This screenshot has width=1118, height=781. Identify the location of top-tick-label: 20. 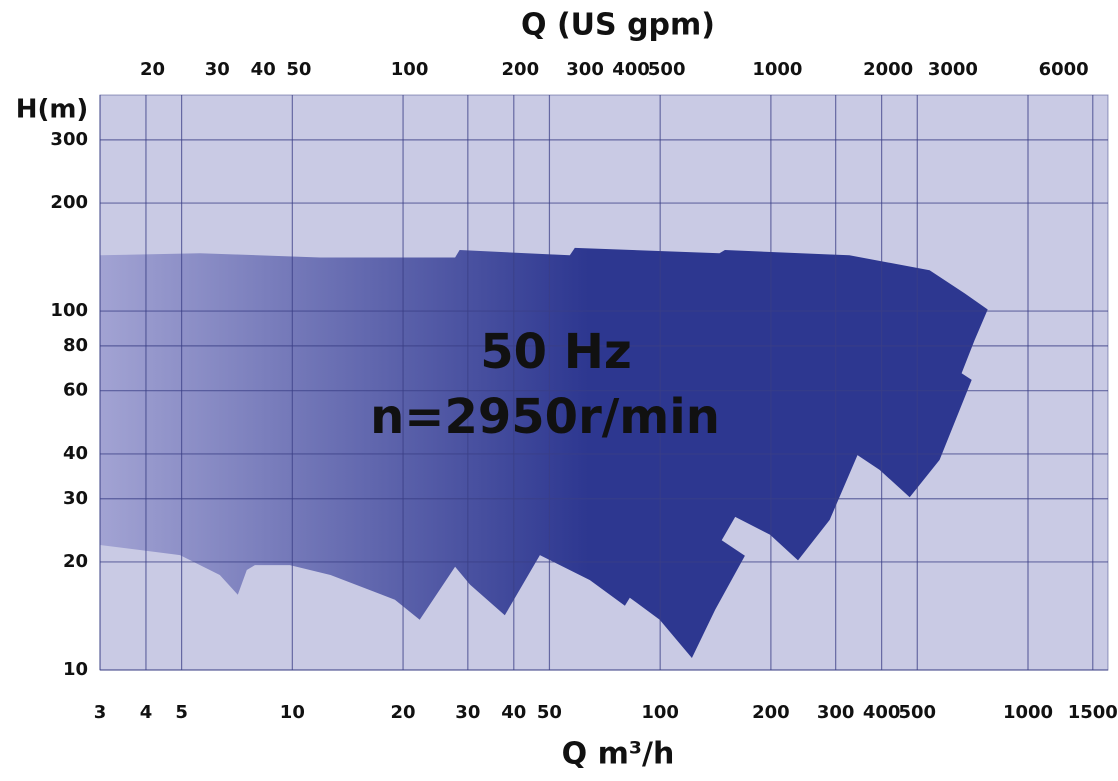
(152, 69).